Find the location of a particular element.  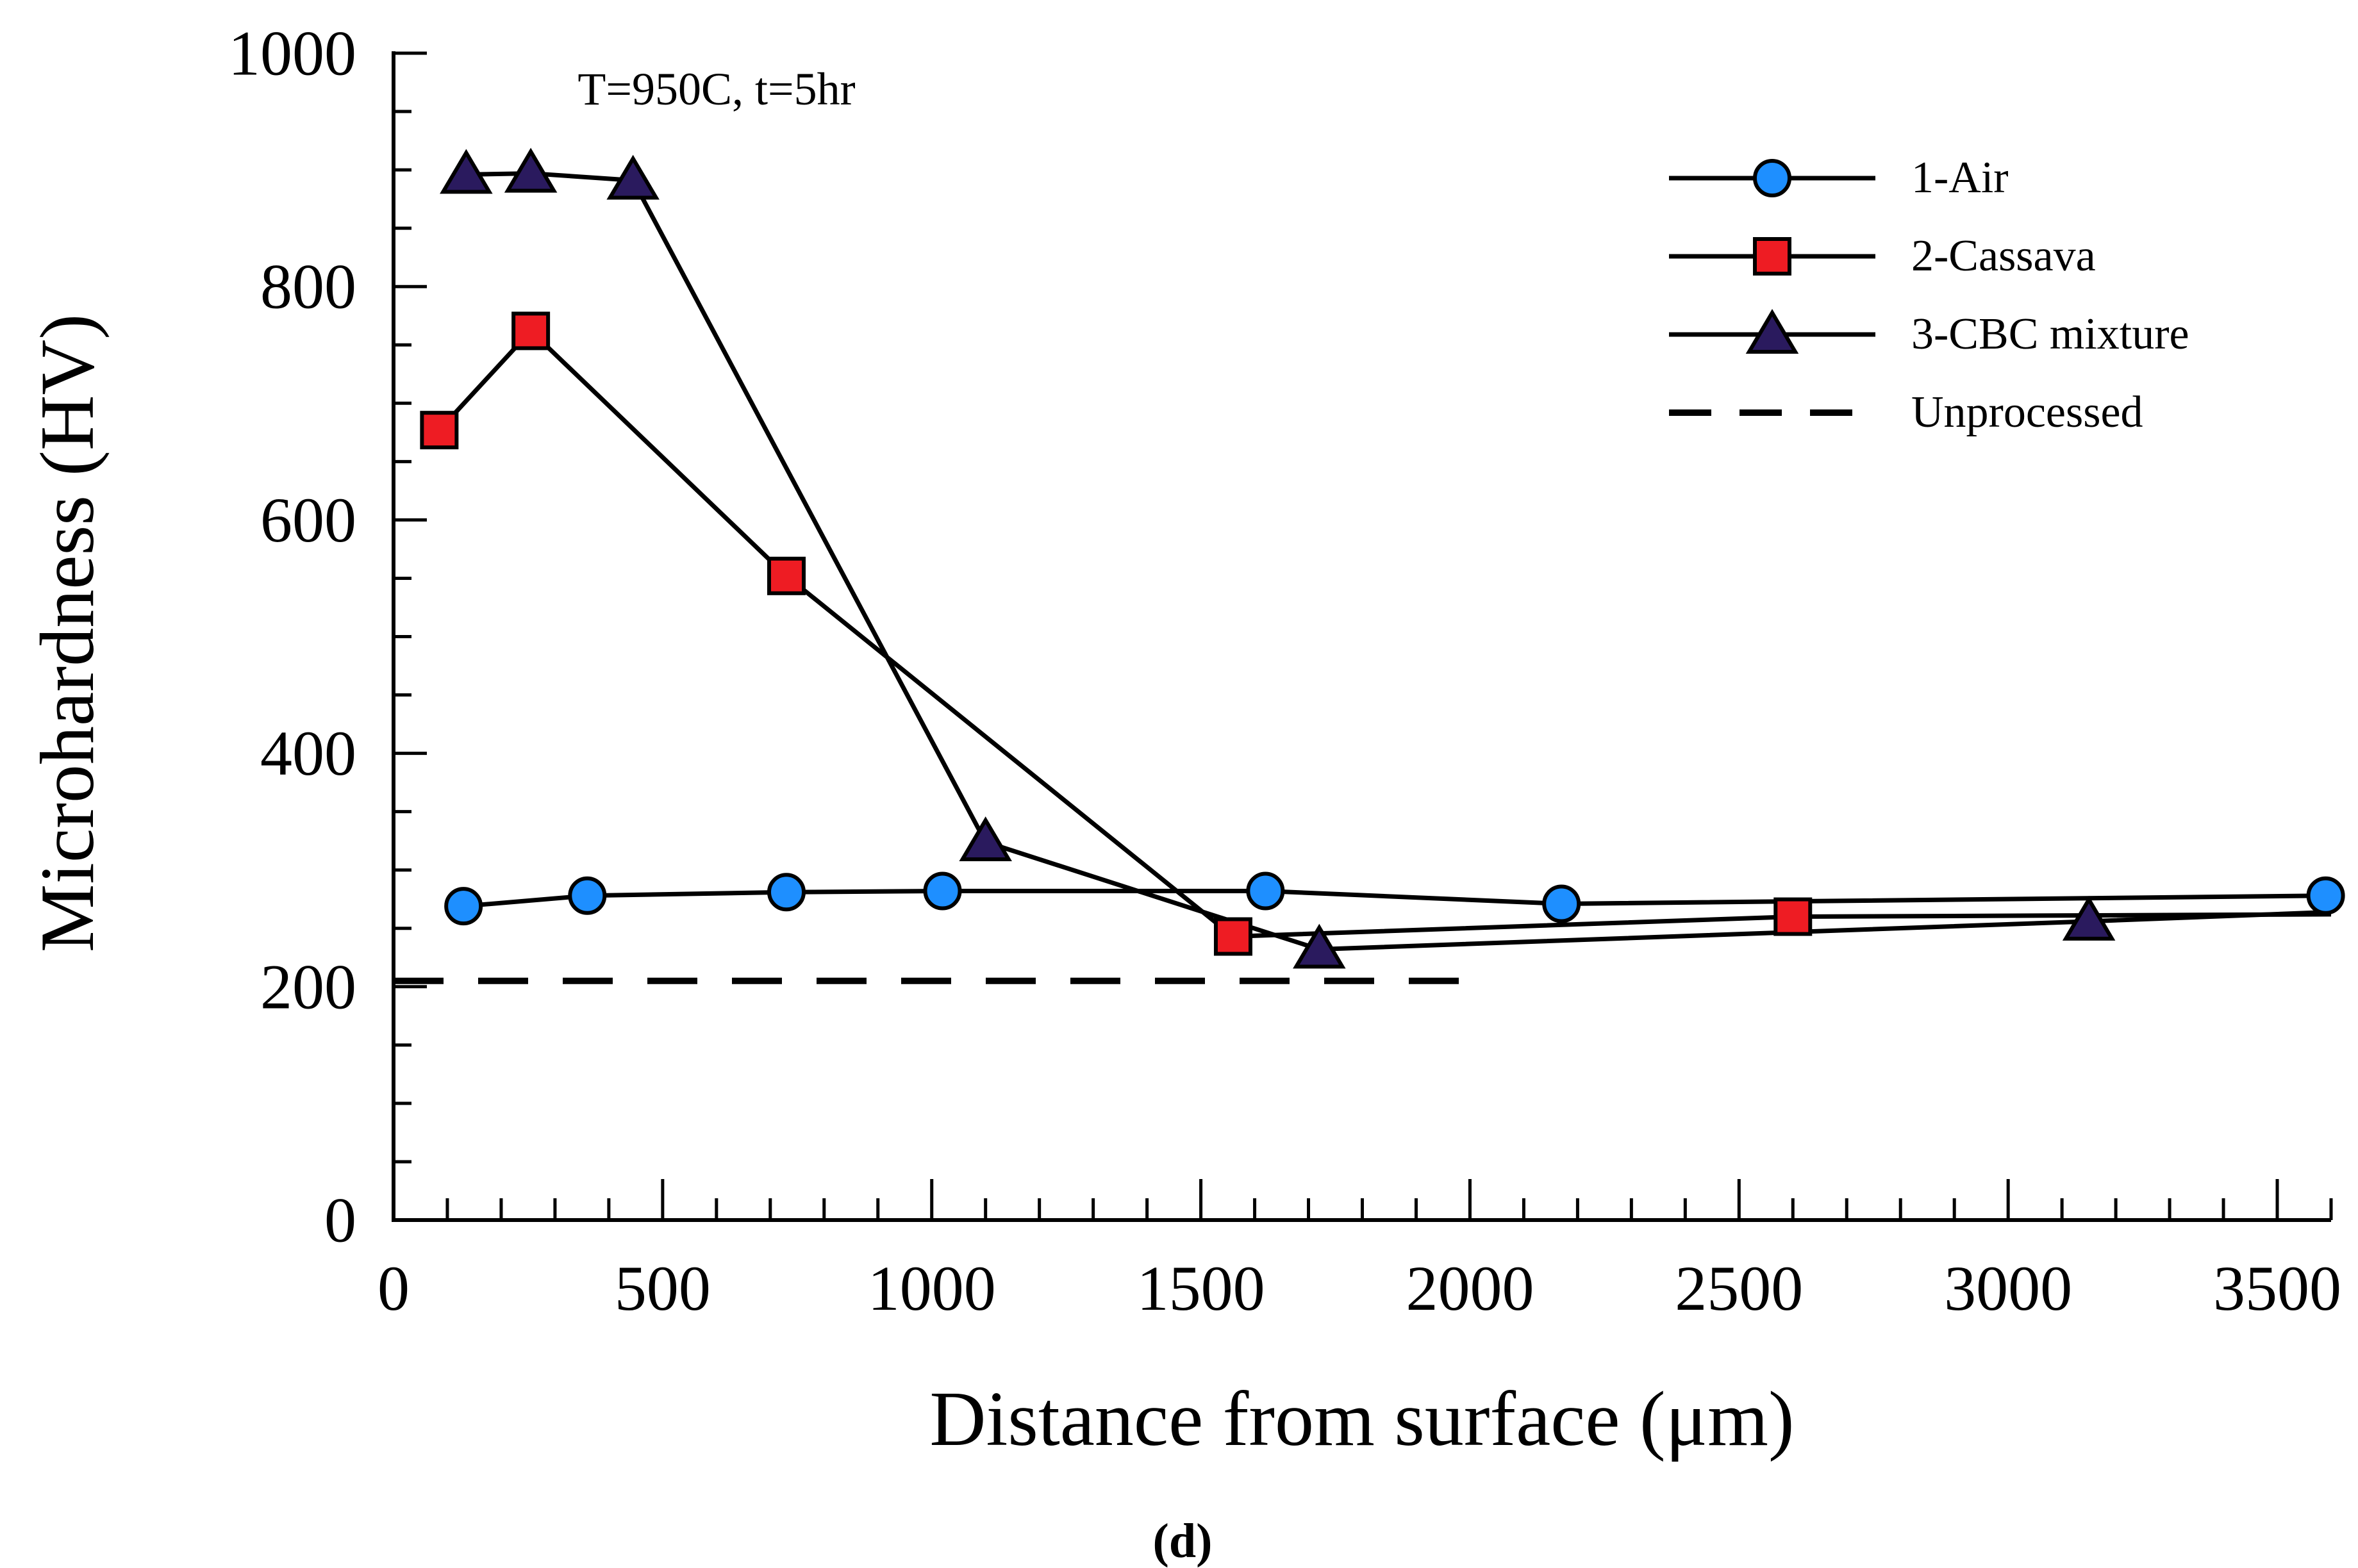

legend-circle-marker-icon is located at coordinates (1772, 178).